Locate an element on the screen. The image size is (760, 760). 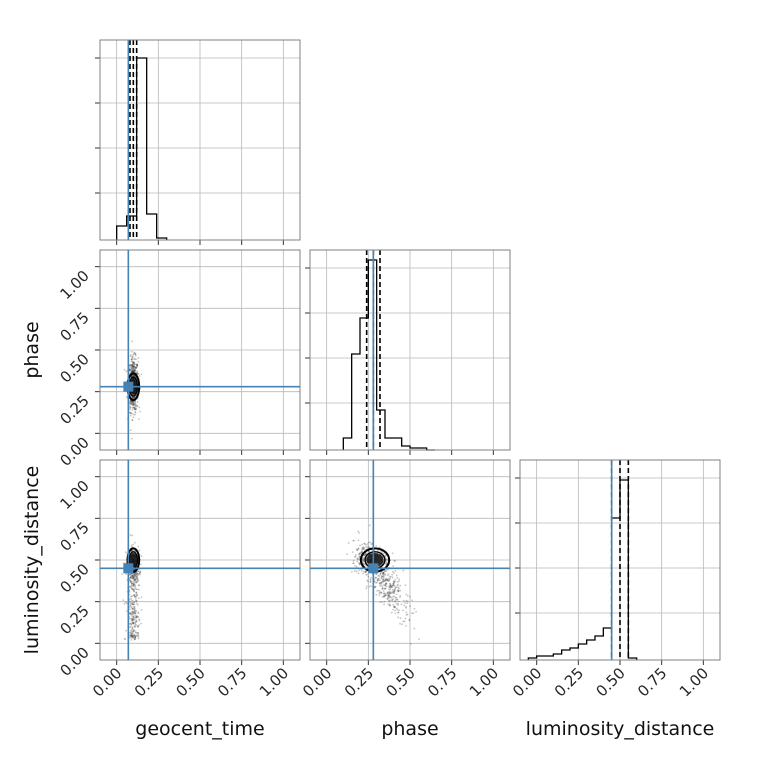
y-tick-label: 0.00 is located at coordinates (74, 661).